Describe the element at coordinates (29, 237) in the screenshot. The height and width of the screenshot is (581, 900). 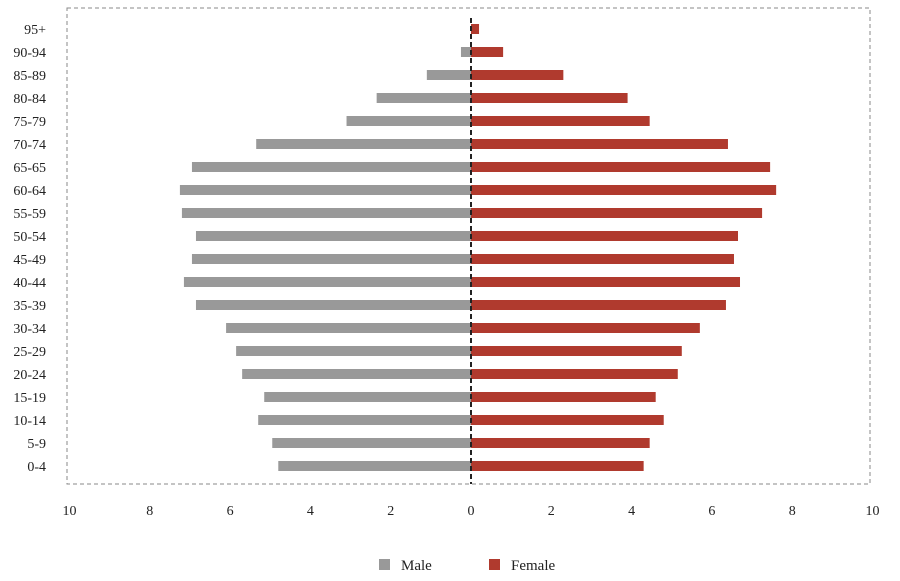
I see `category-label-50-54: 50-54` at that location.